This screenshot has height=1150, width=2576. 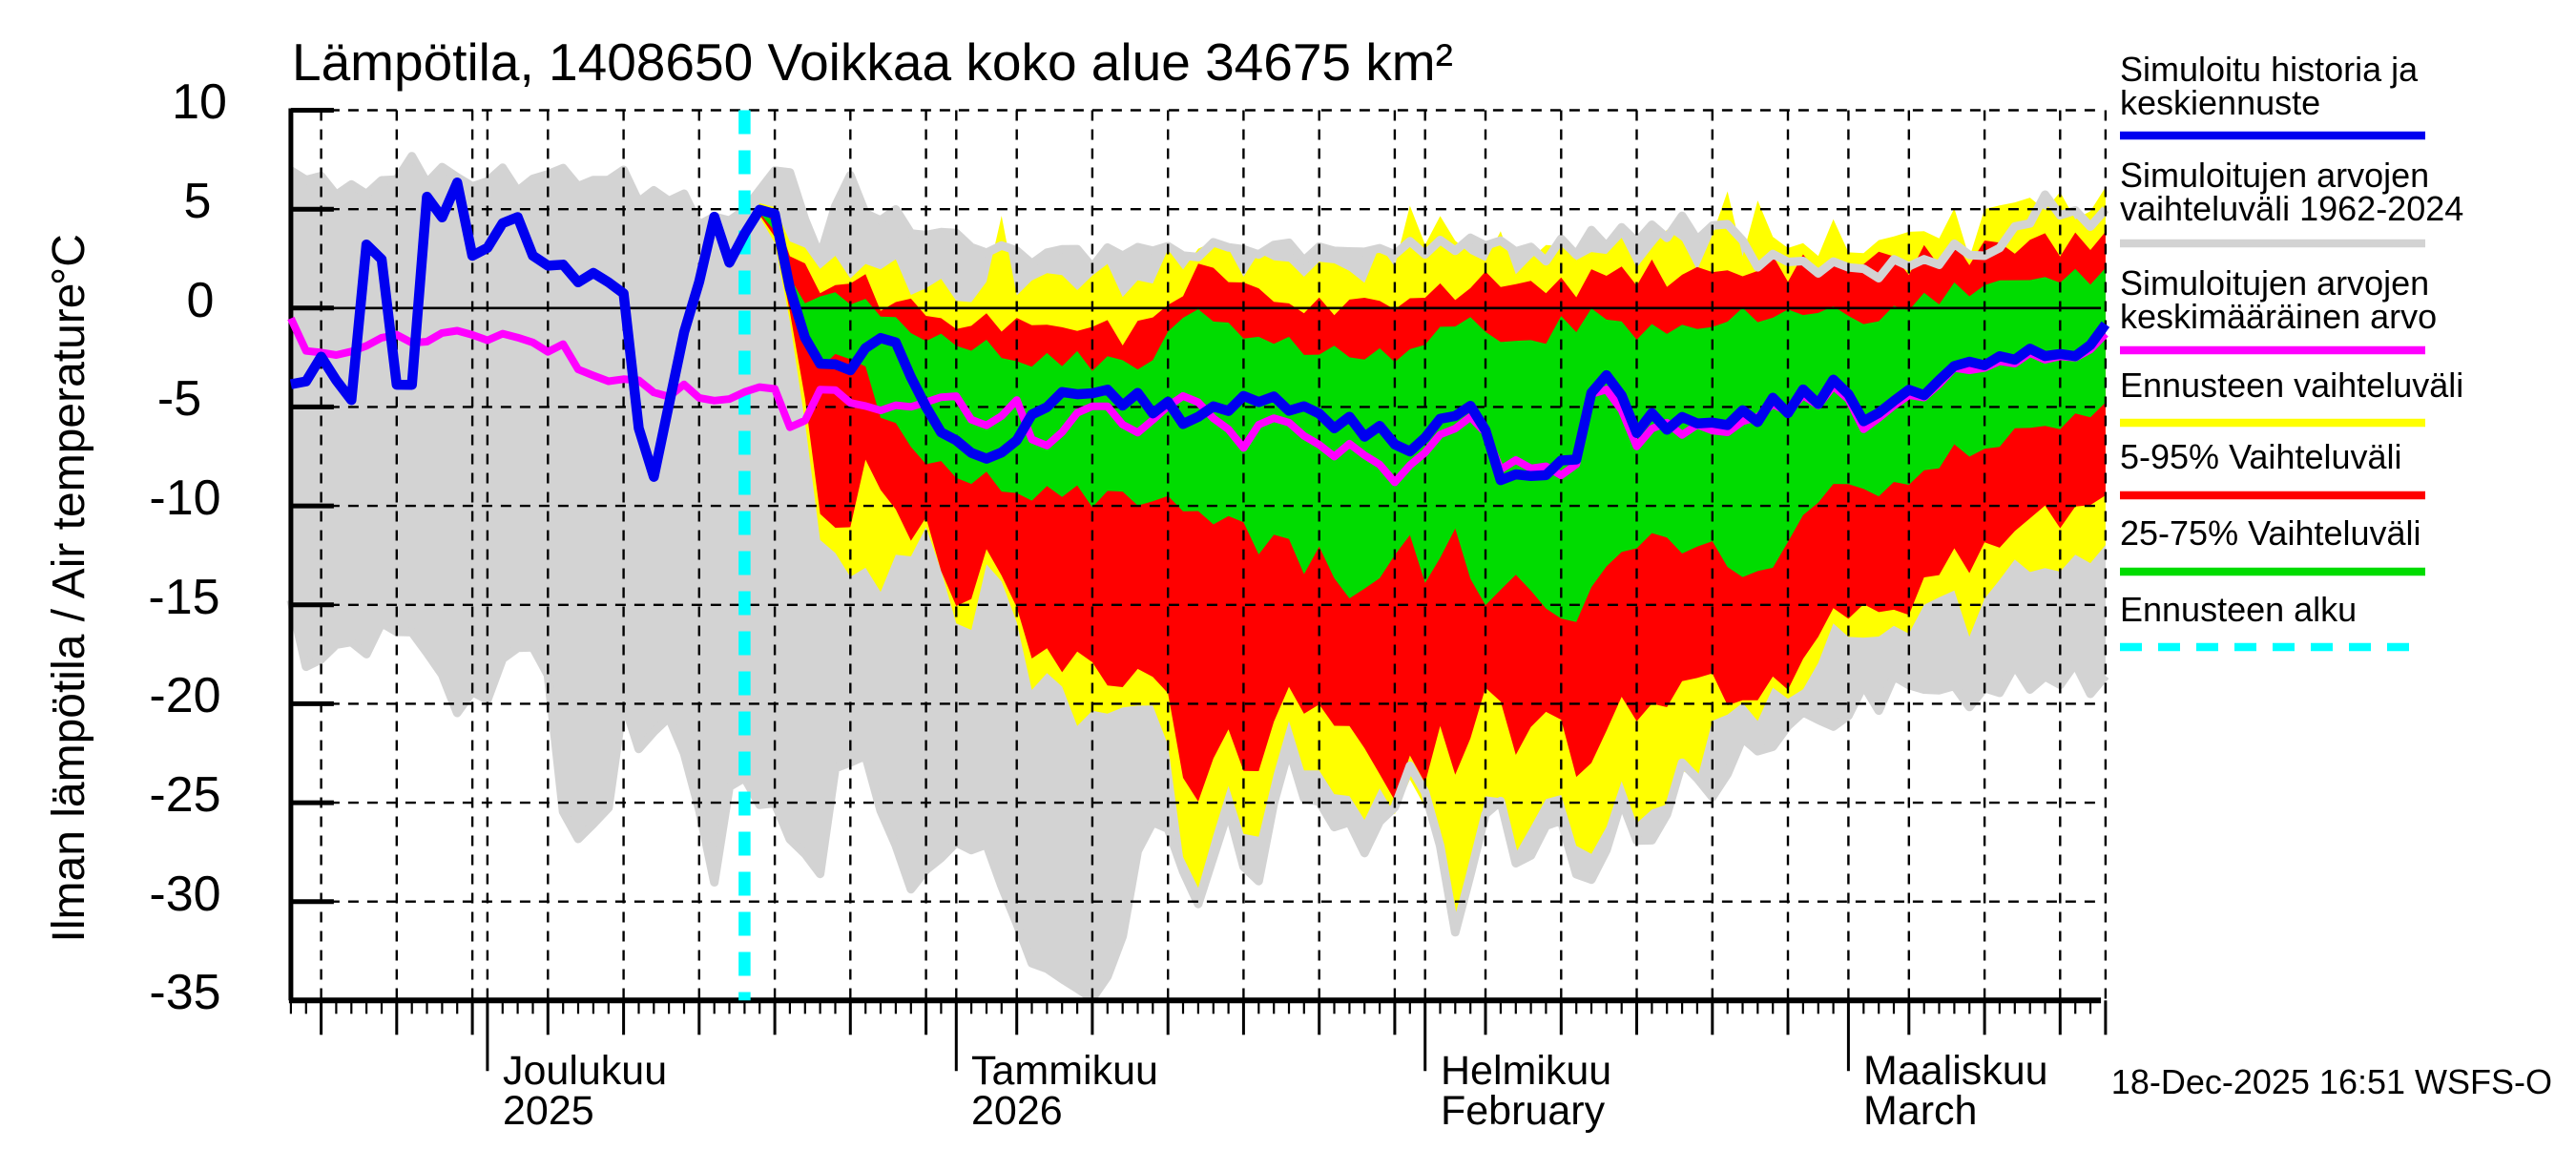 I want to click on svg-text: Joulukuu, so click(x=585, y=1071).